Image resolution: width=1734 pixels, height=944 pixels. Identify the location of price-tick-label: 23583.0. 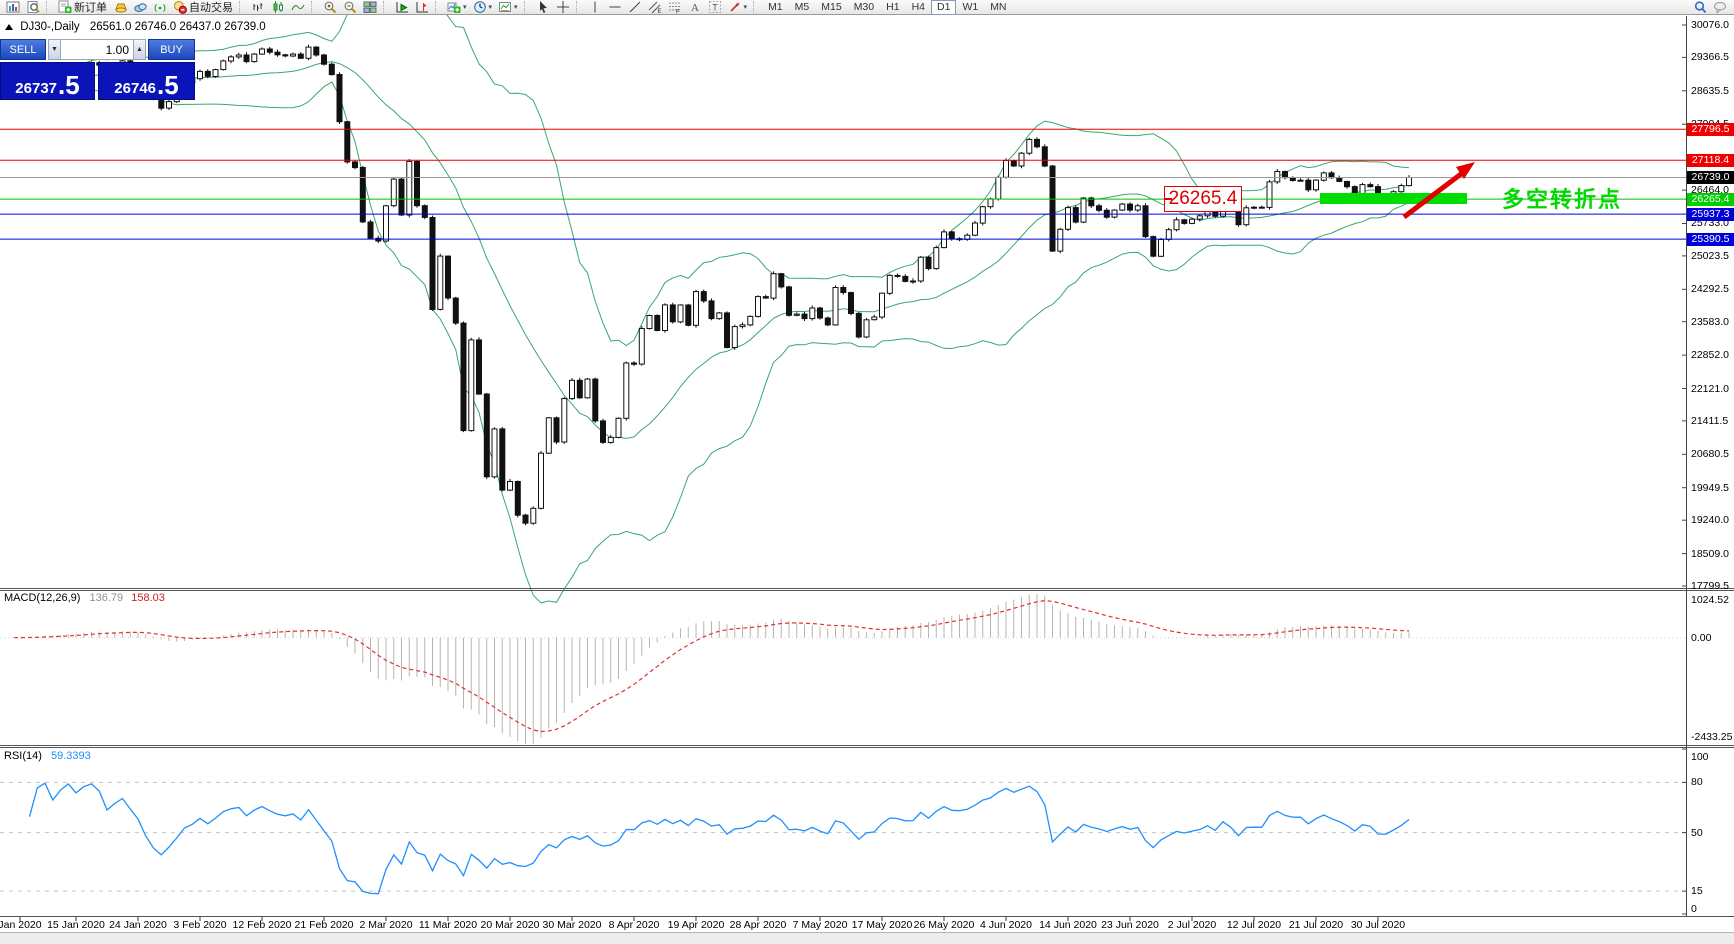
(1710, 321).